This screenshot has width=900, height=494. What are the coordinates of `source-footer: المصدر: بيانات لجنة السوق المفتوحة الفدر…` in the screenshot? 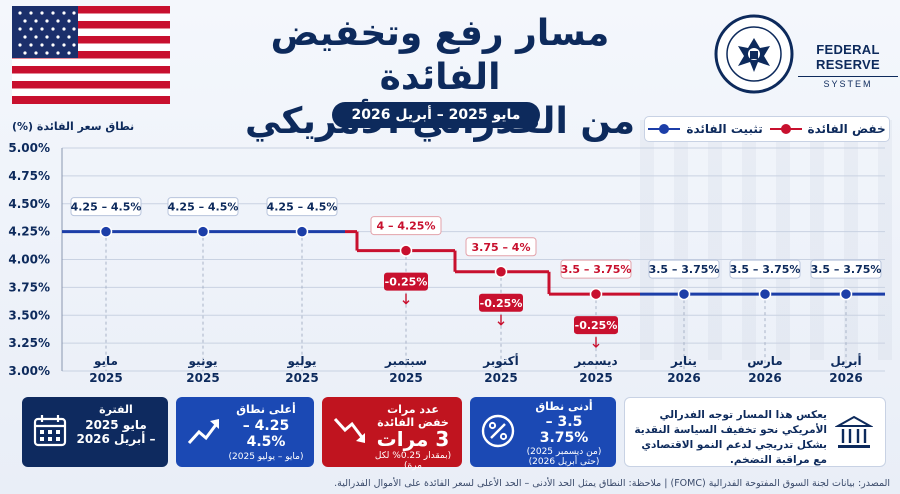 It's located at (612, 483).